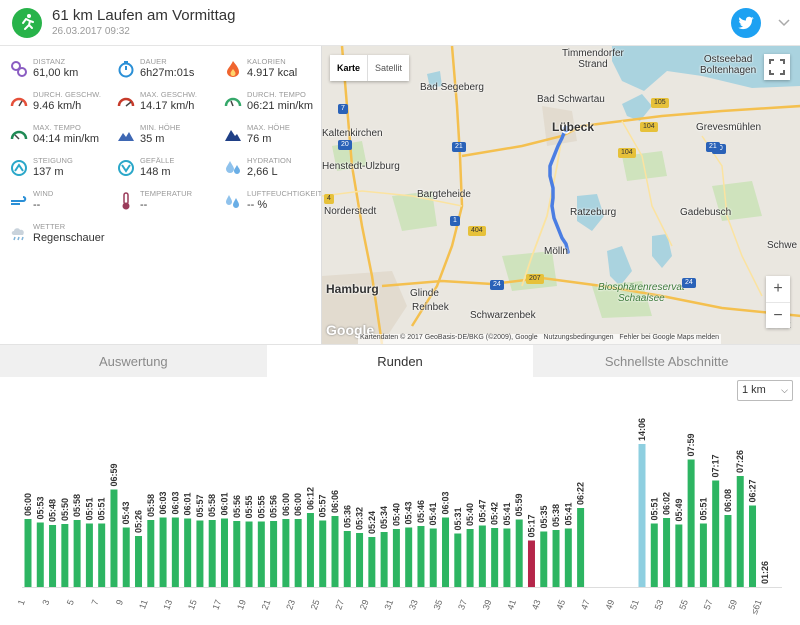 The height and width of the screenshot is (625, 800). Describe the element at coordinates (713, 147) in the screenshot. I see `road-shield: 21` at that location.